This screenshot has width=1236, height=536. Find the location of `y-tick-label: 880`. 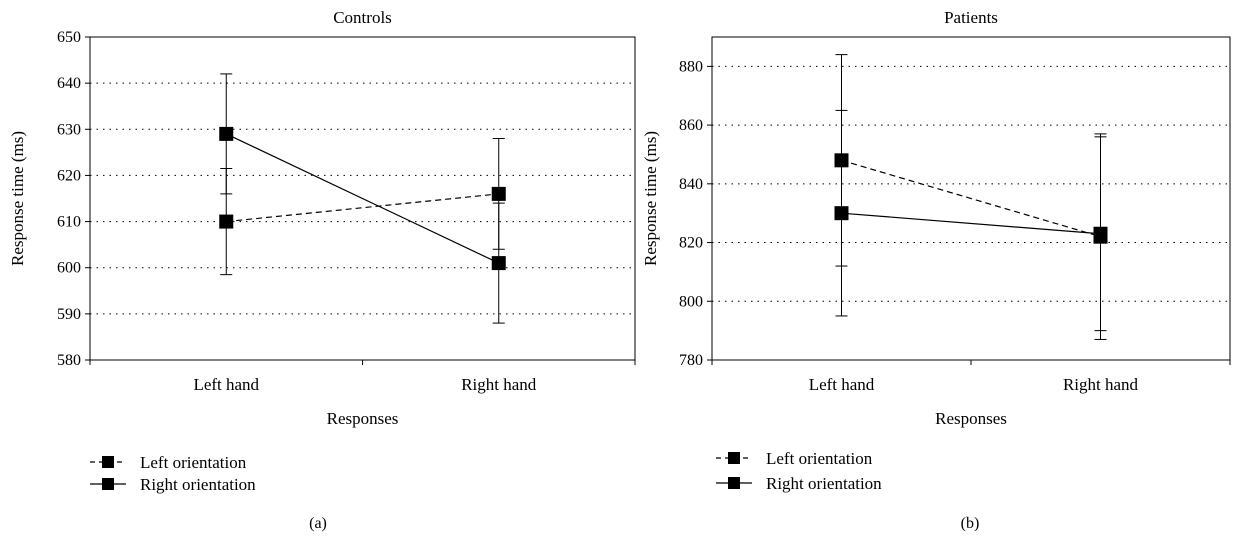

y-tick-label: 880 is located at coordinates (691, 66).